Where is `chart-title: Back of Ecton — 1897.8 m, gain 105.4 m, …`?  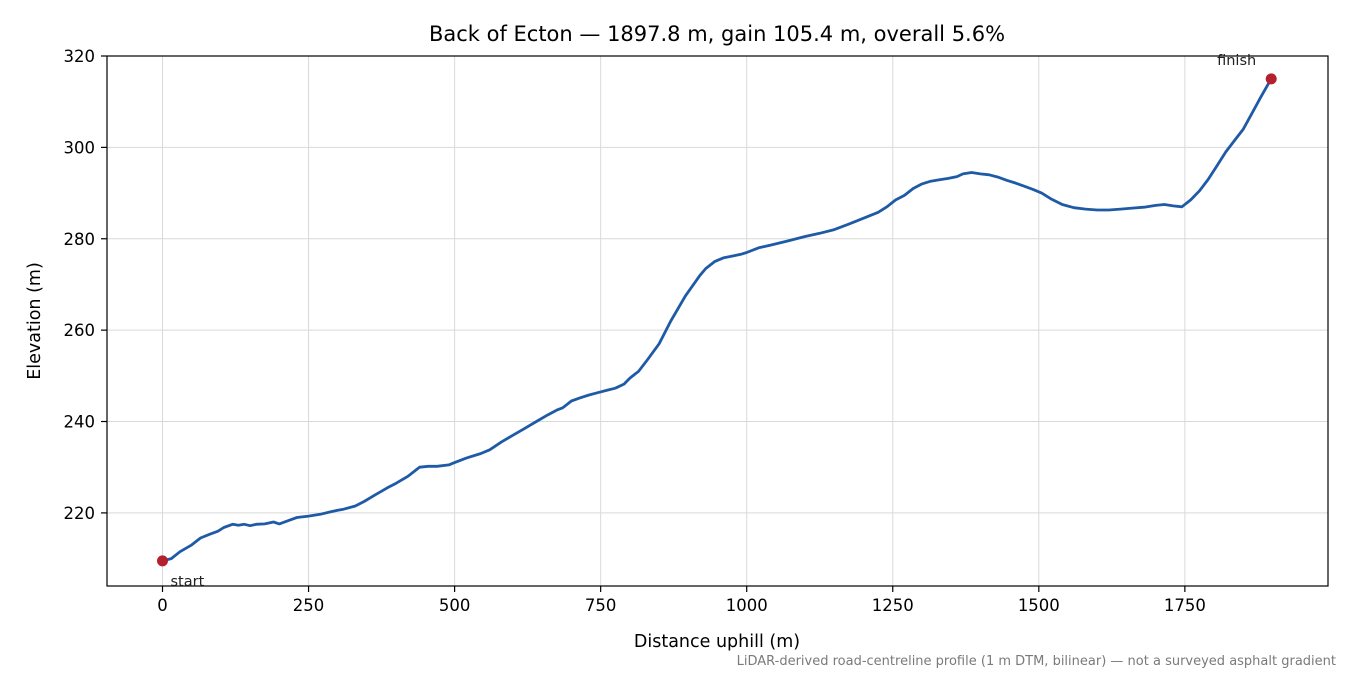
chart-title: Back of Ecton — 1897.8 m, gain 105.4 m, … is located at coordinates (717, 34).